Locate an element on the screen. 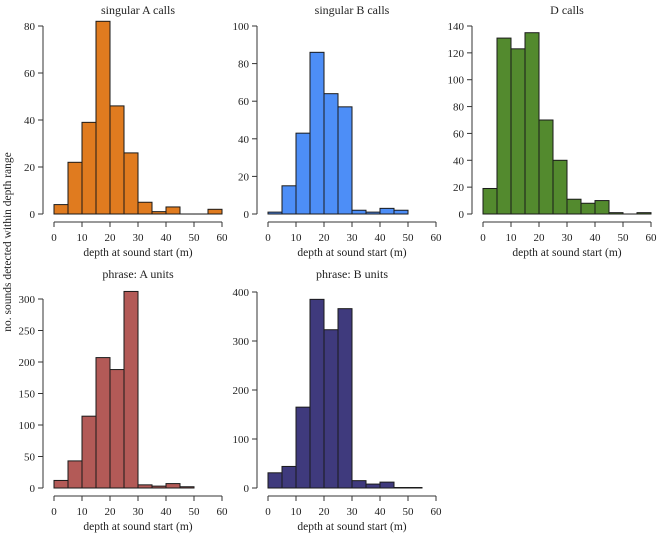 Image resolution: width=657 pixels, height=535 pixels. x-tick-label: 60 is located at coordinates (437, 238).